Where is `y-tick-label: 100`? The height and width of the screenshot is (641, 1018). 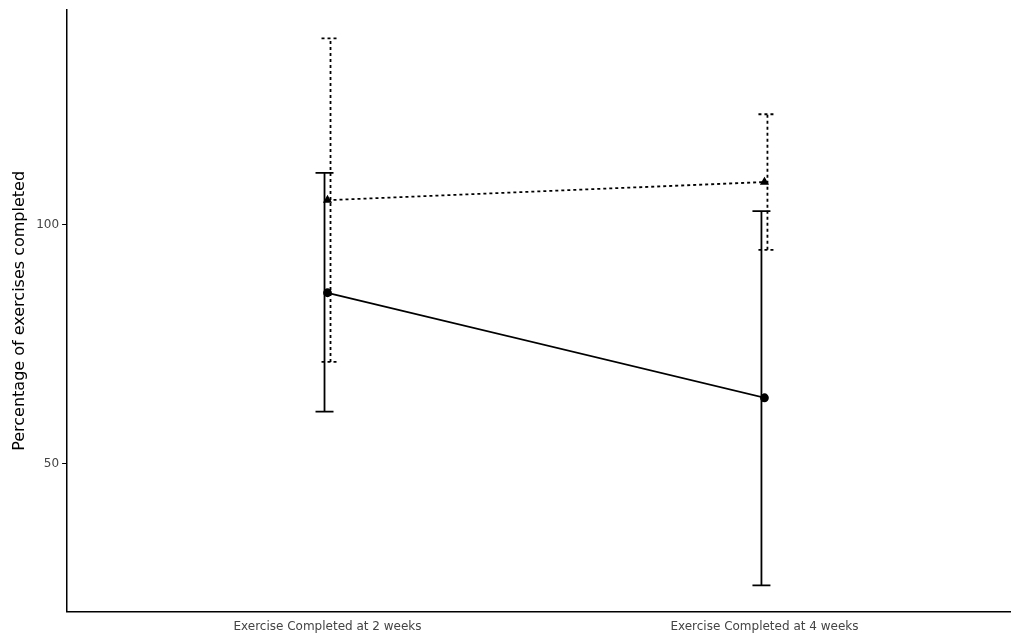
y-tick-label: 100 is located at coordinates (48, 224).